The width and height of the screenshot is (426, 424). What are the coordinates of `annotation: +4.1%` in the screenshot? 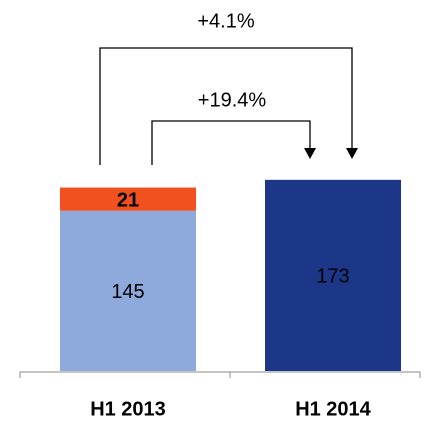 It's located at (225, 21).